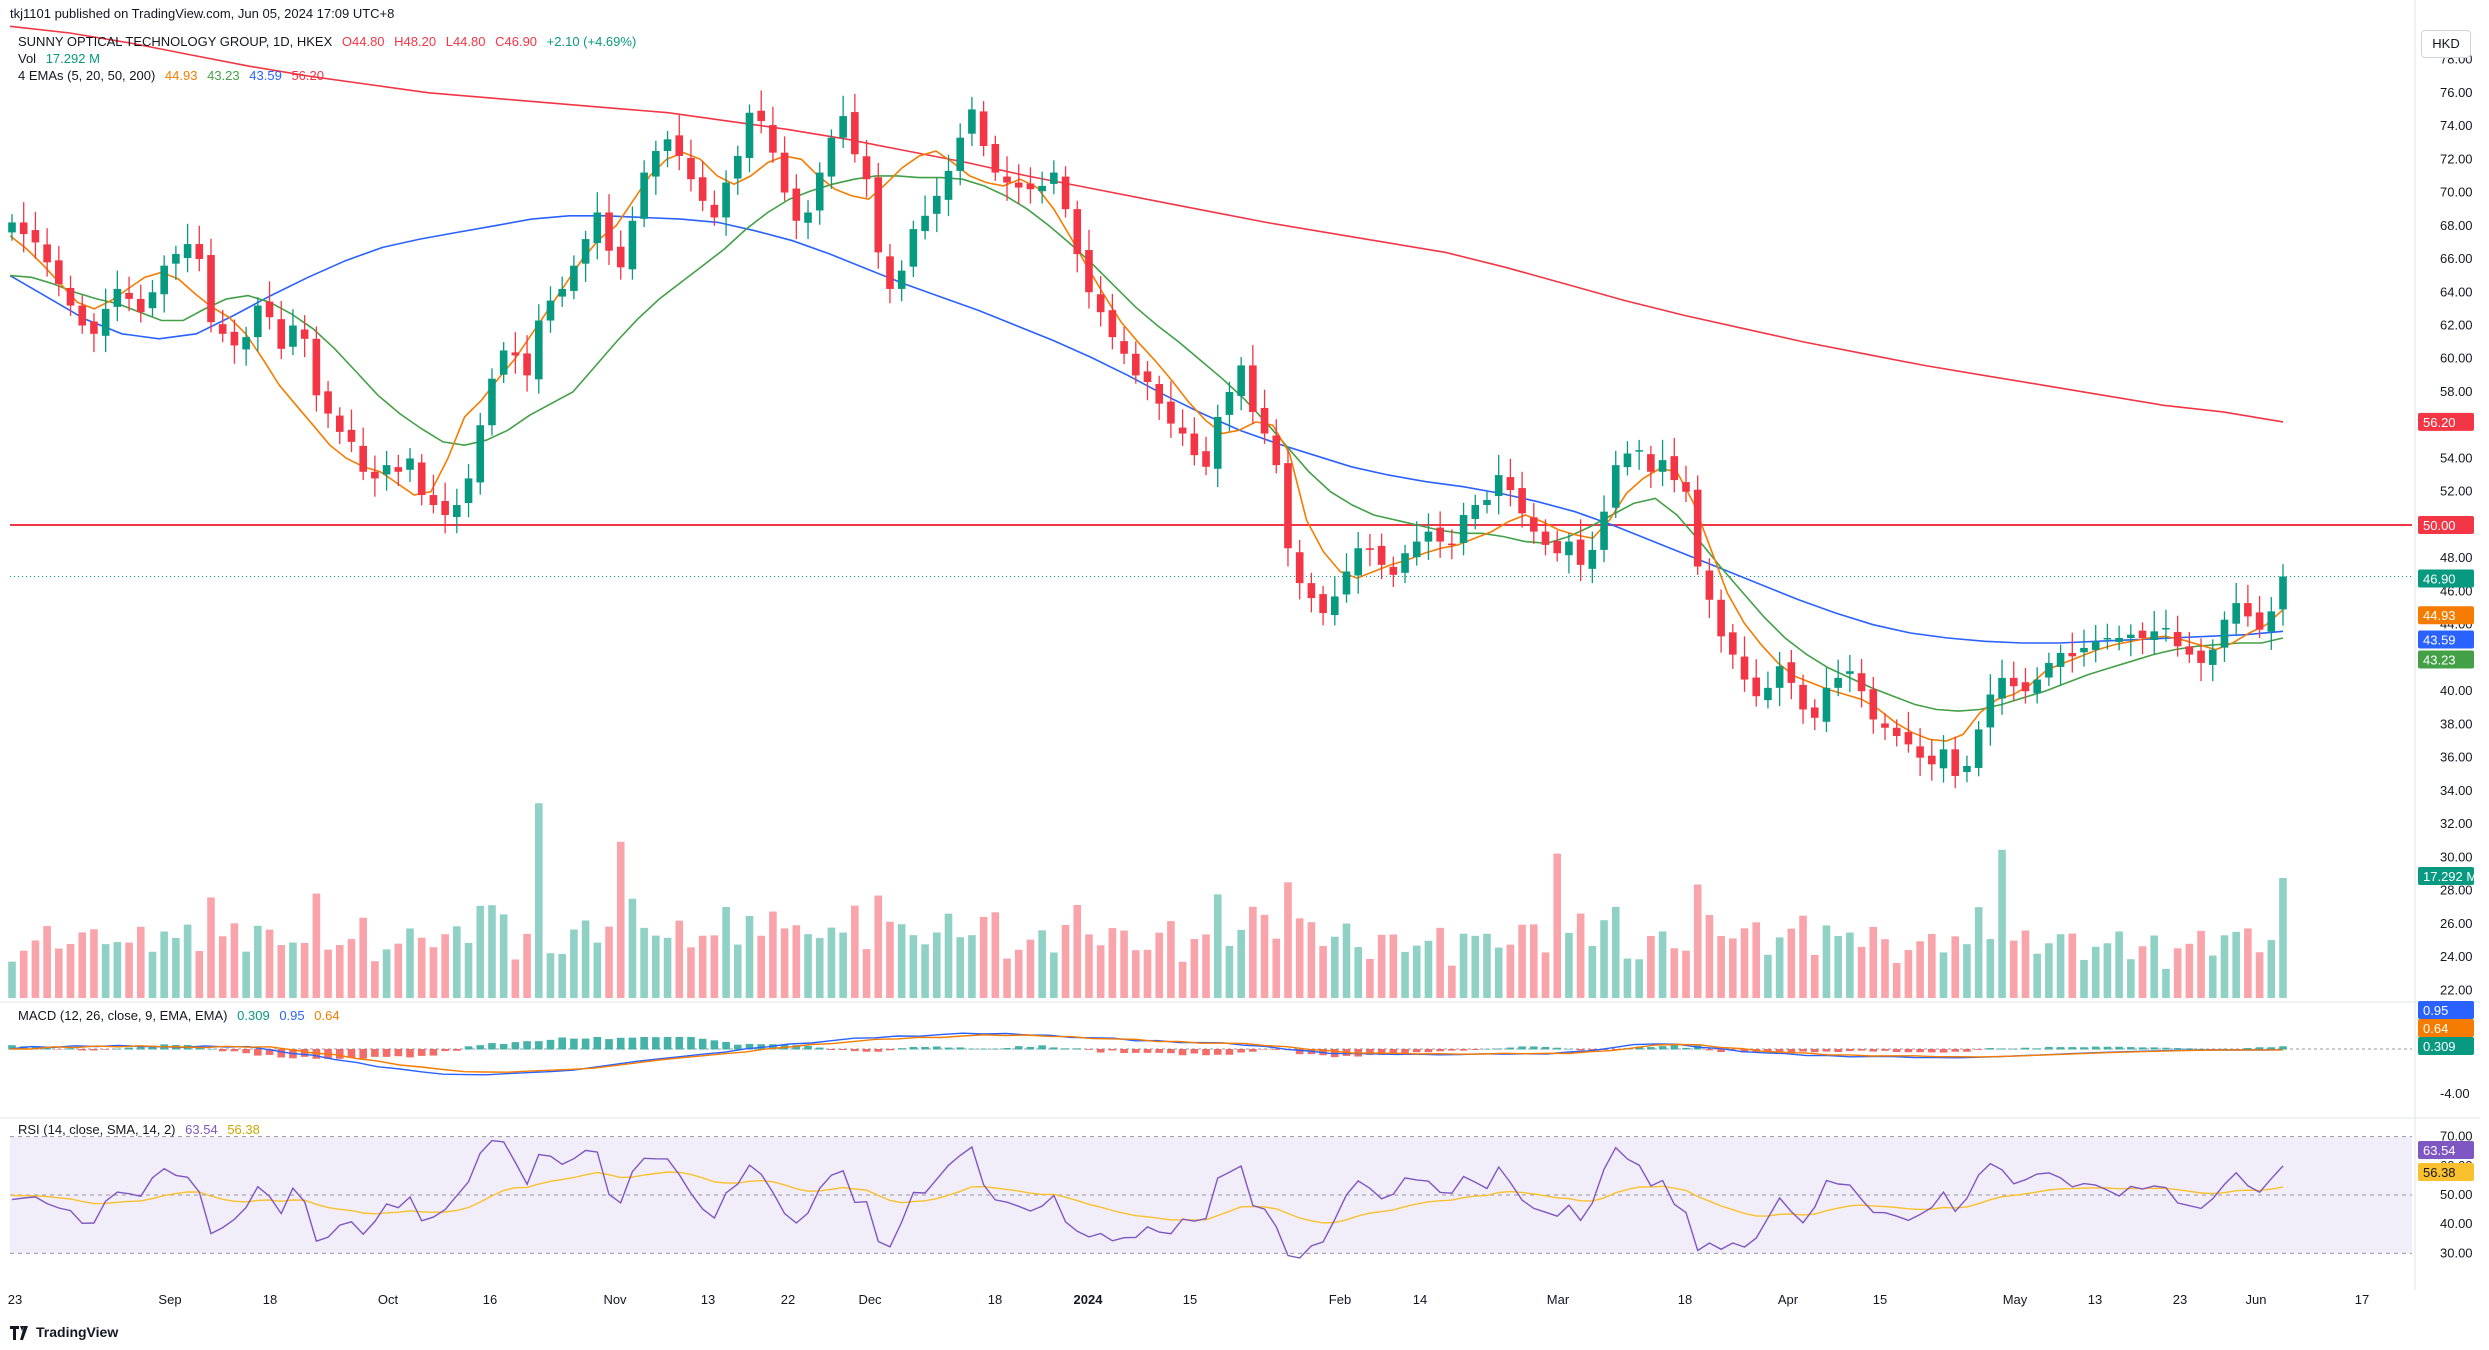  I want to click on rsi-ma-line, so click(1147, 1197).